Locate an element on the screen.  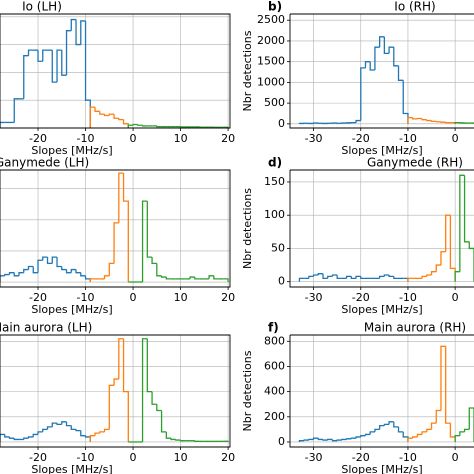
x-axis-label: Slopes [MHz/s] is located at coordinates (71, 468).